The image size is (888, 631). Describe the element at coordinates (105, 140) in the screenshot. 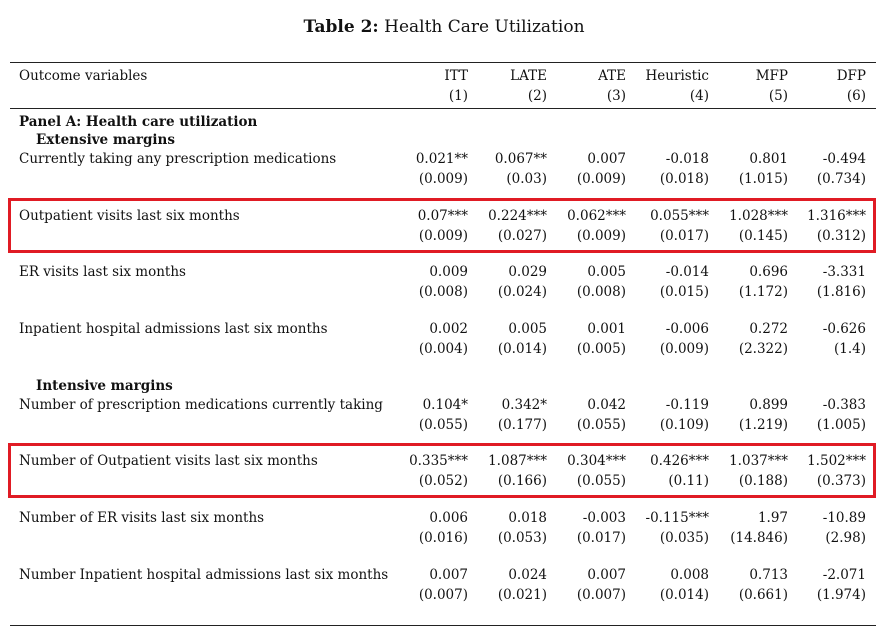

I see `extensive-margins-heading: Extensive margins` at that location.